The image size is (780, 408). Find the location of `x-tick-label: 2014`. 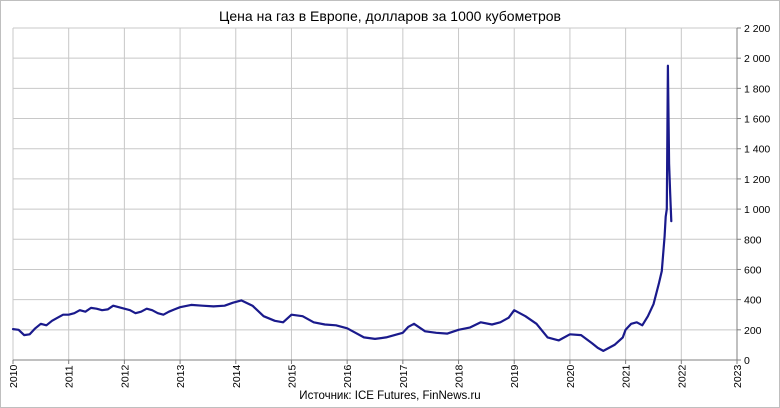

x-tick-label: 2014 is located at coordinates (237, 376).